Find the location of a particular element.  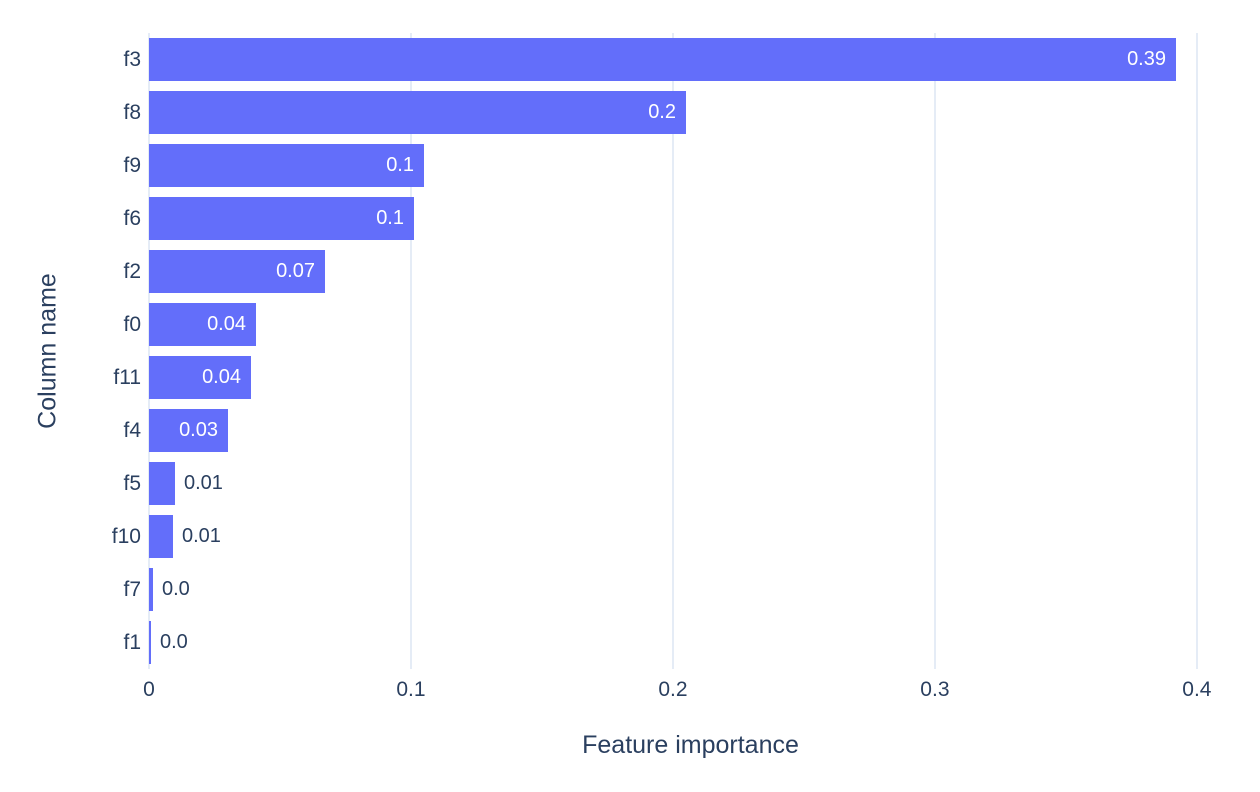

y-category-label: f0 is located at coordinates (132, 324).